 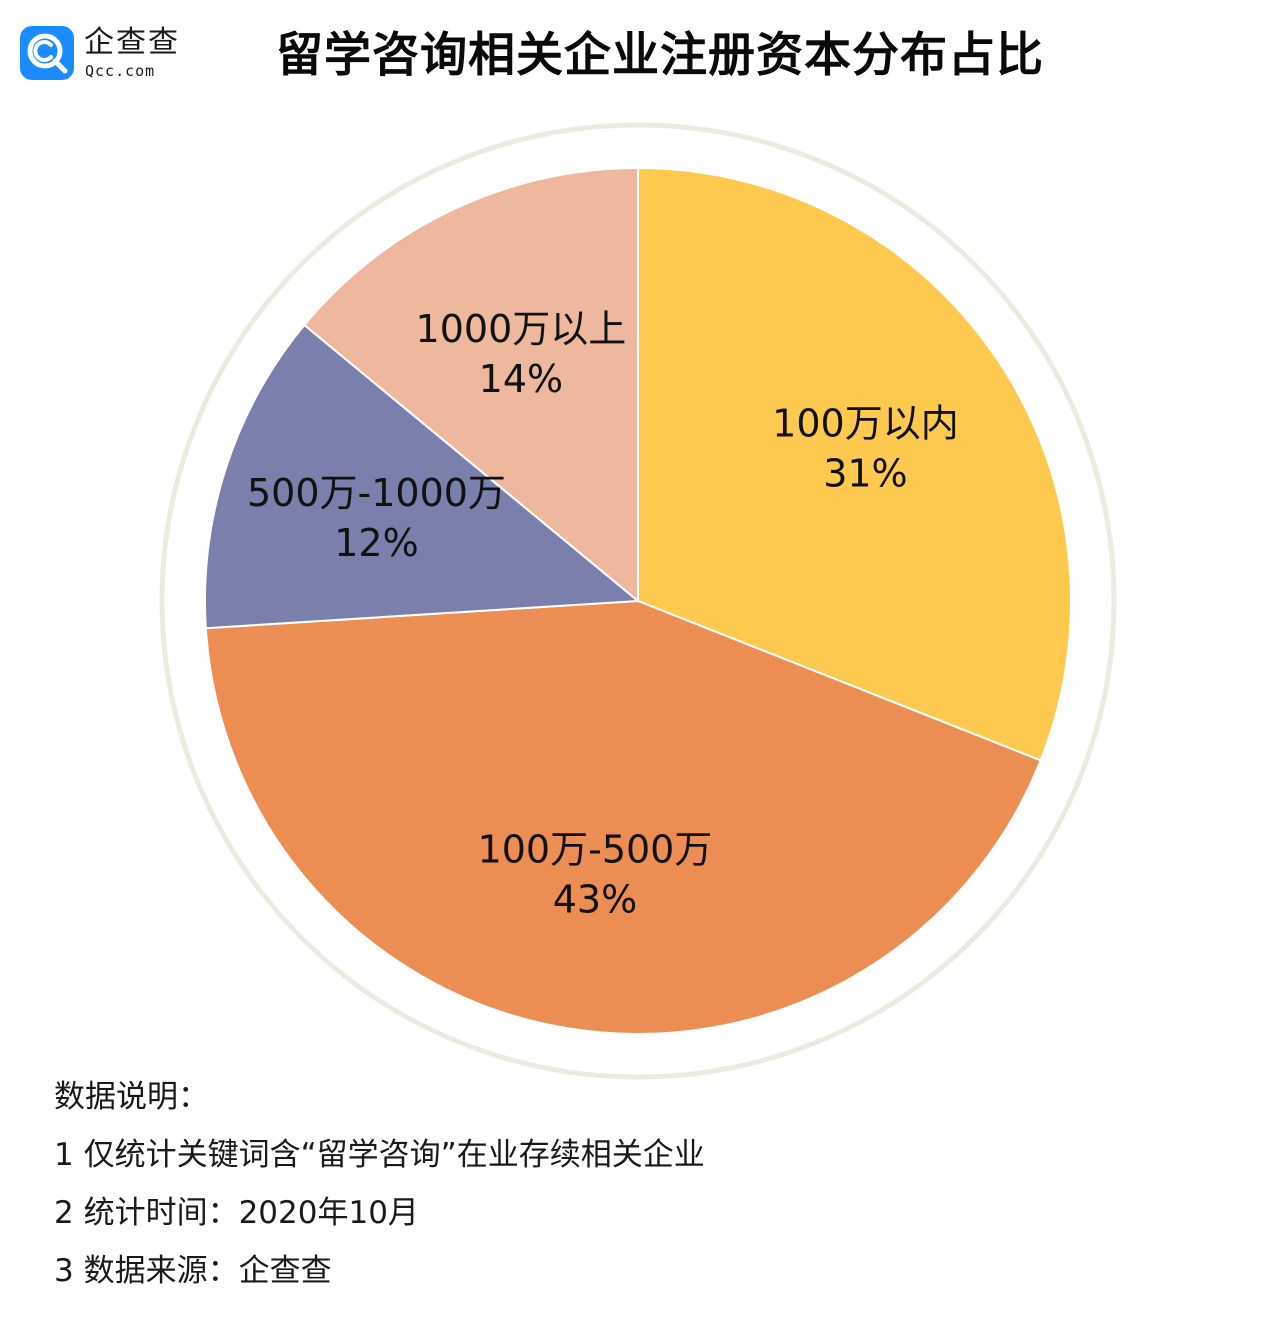 What do you see at coordinates (376, 543) in the screenshot?
I see `pie-slice-3-value: 12%` at bounding box center [376, 543].